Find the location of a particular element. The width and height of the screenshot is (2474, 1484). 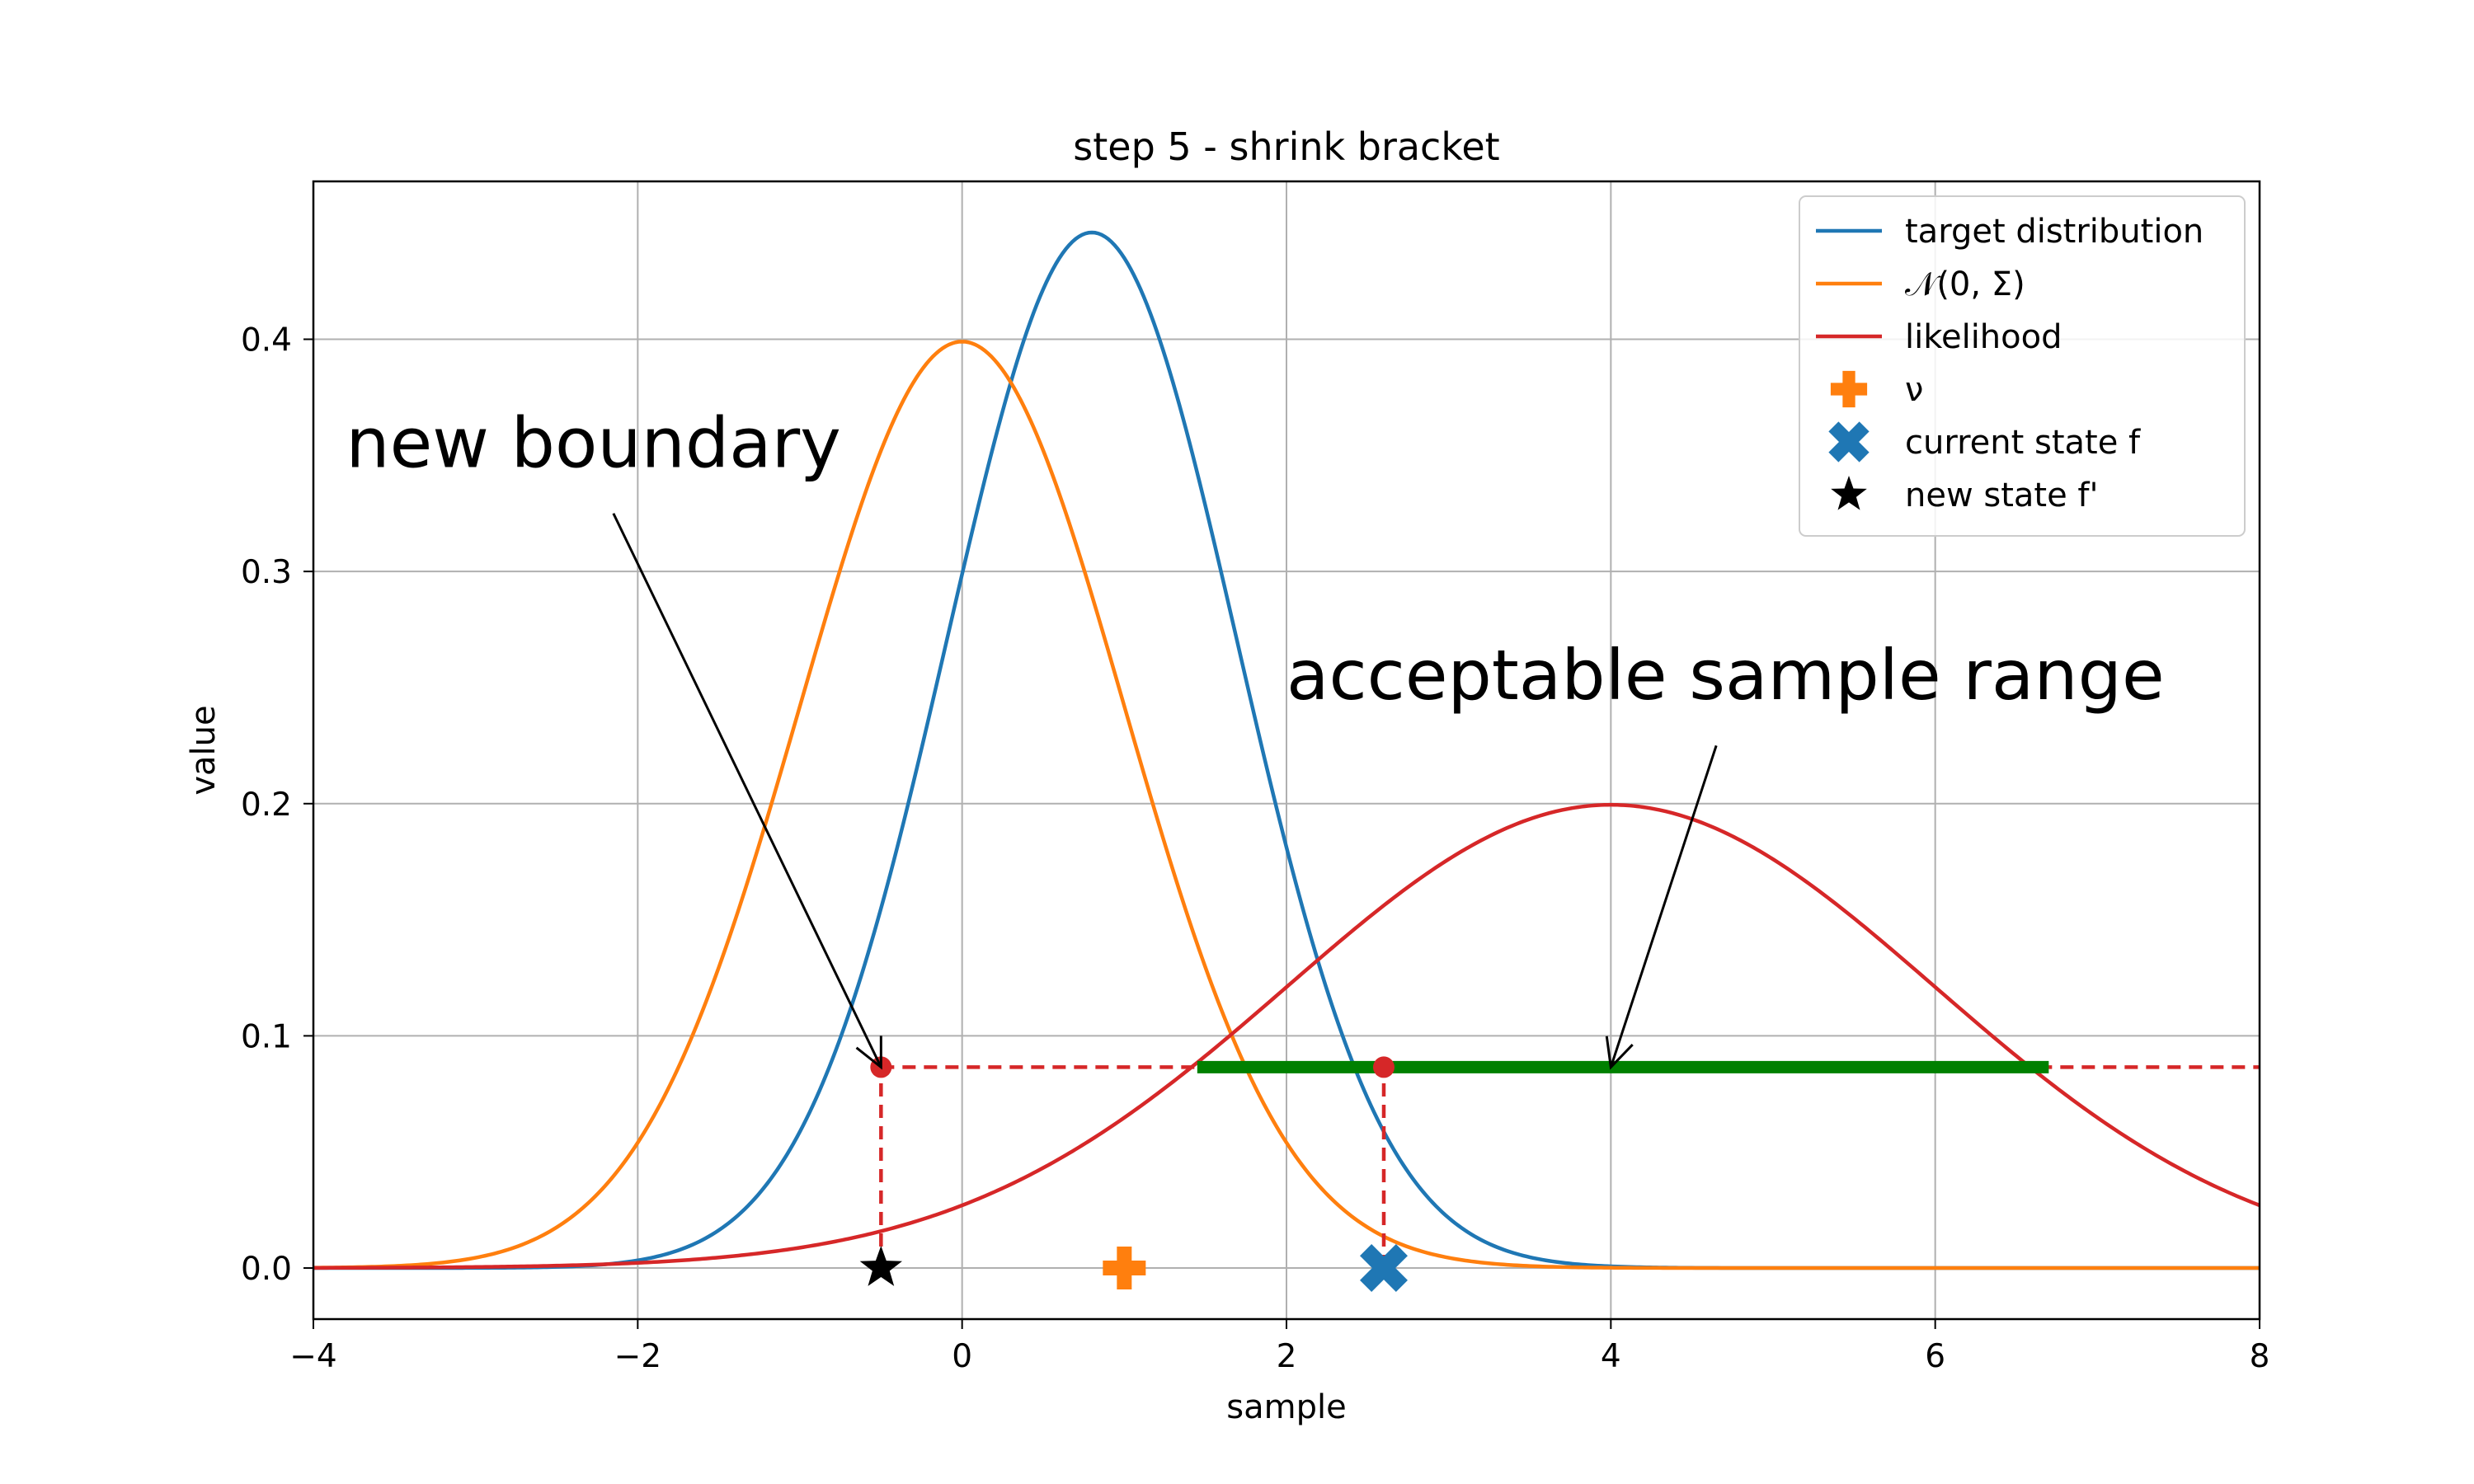

legend-label-2: likelihood is located at coordinates (1983, 337).